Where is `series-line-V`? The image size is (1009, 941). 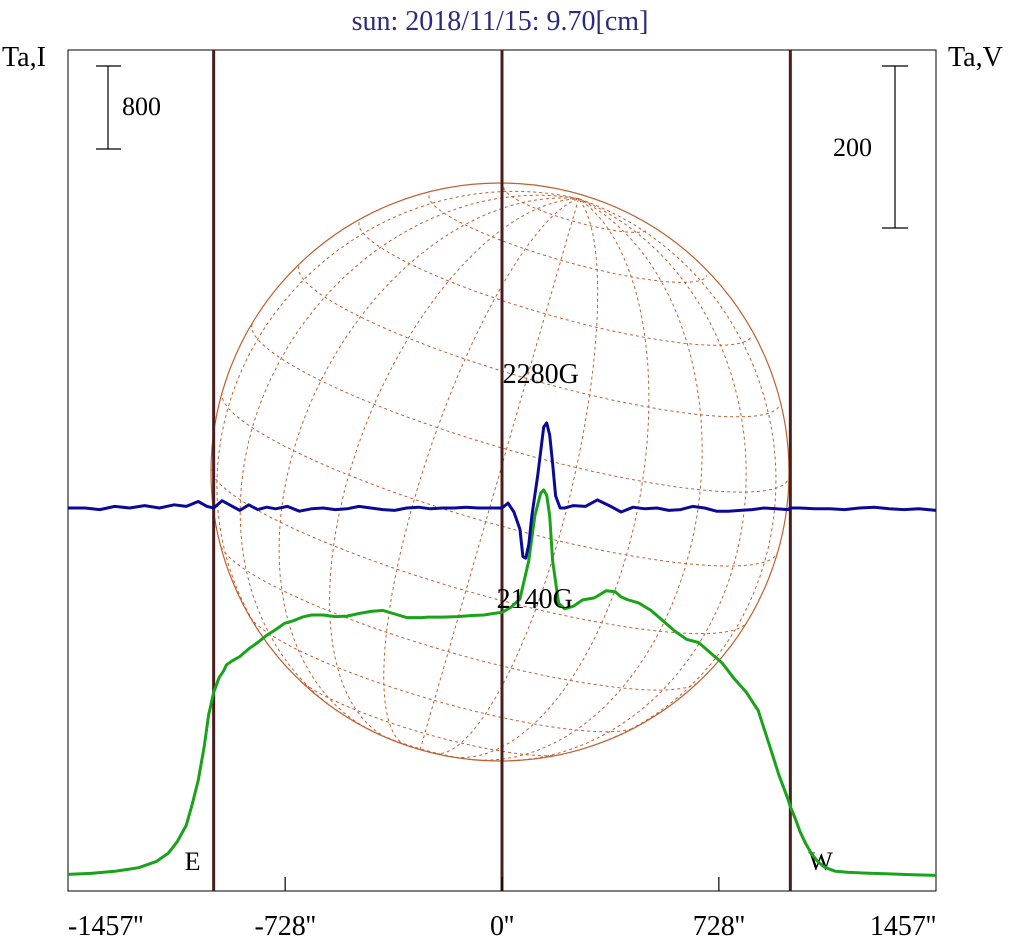
series-line-V is located at coordinates (502, 490).